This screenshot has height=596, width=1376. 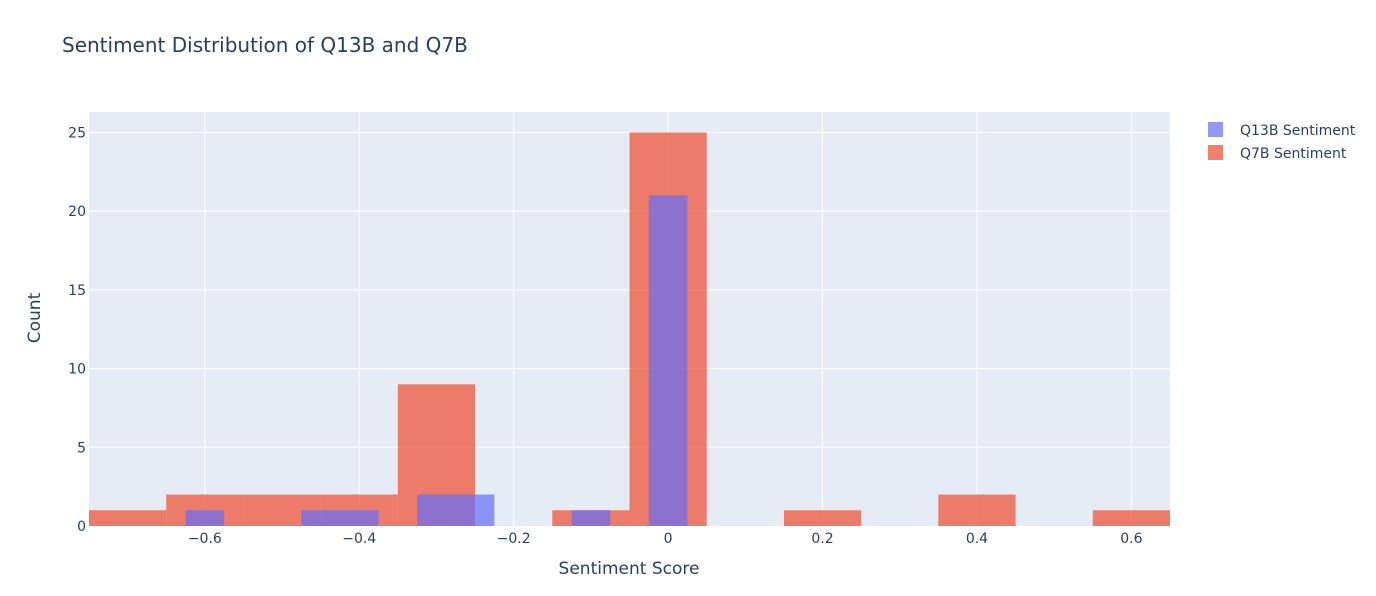 What do you see at coordinates (265, 45) in the screenshot?
I see `chart-title: Sentiment Distribution of Q13B and Q7B` at bounding box center [265, 45].